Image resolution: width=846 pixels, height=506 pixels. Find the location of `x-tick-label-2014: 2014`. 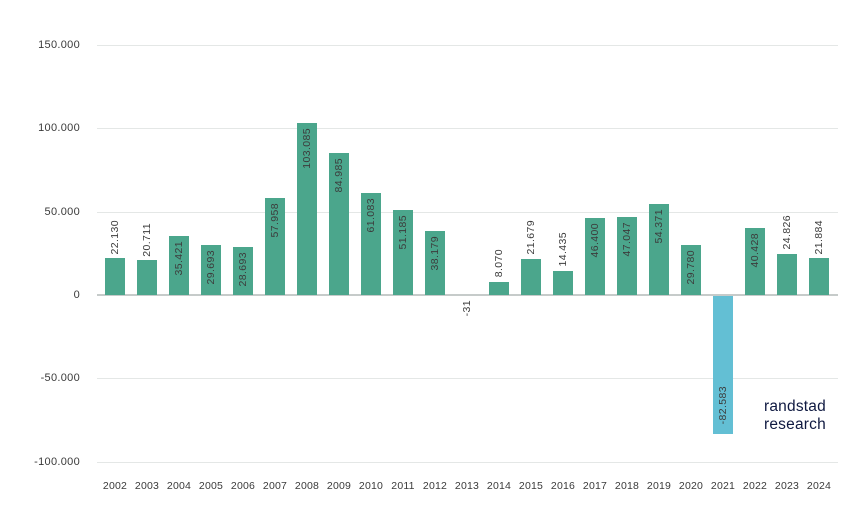

x-tick-label-2014: 2014 is located at coordinates (499, 486).